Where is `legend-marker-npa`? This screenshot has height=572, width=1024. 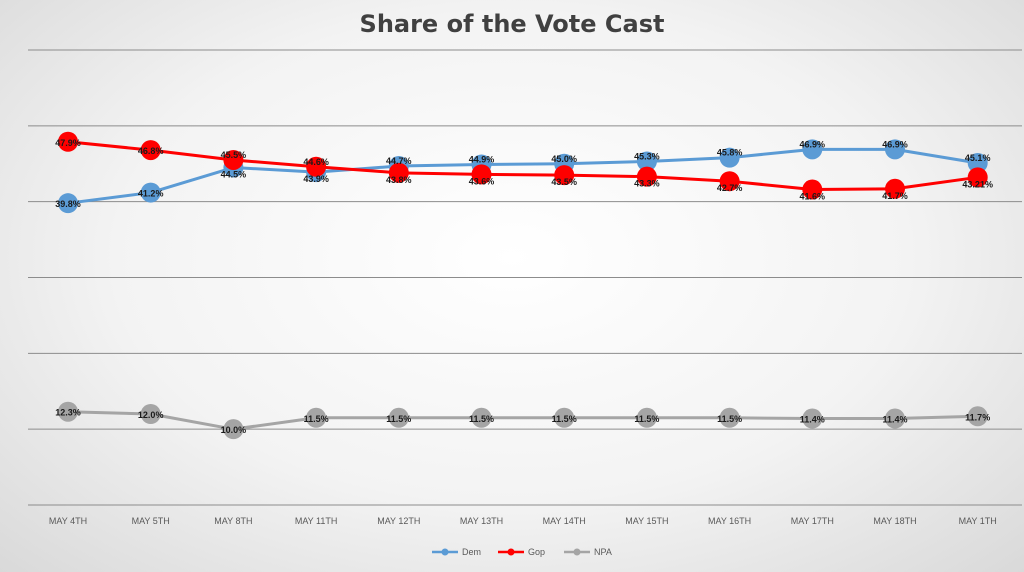
legend-marker-npa is located at coordinates (577, 552).